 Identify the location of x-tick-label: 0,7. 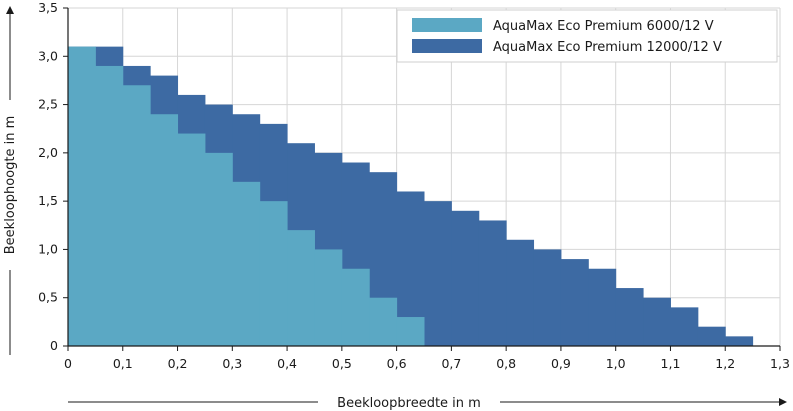
(451, 363).